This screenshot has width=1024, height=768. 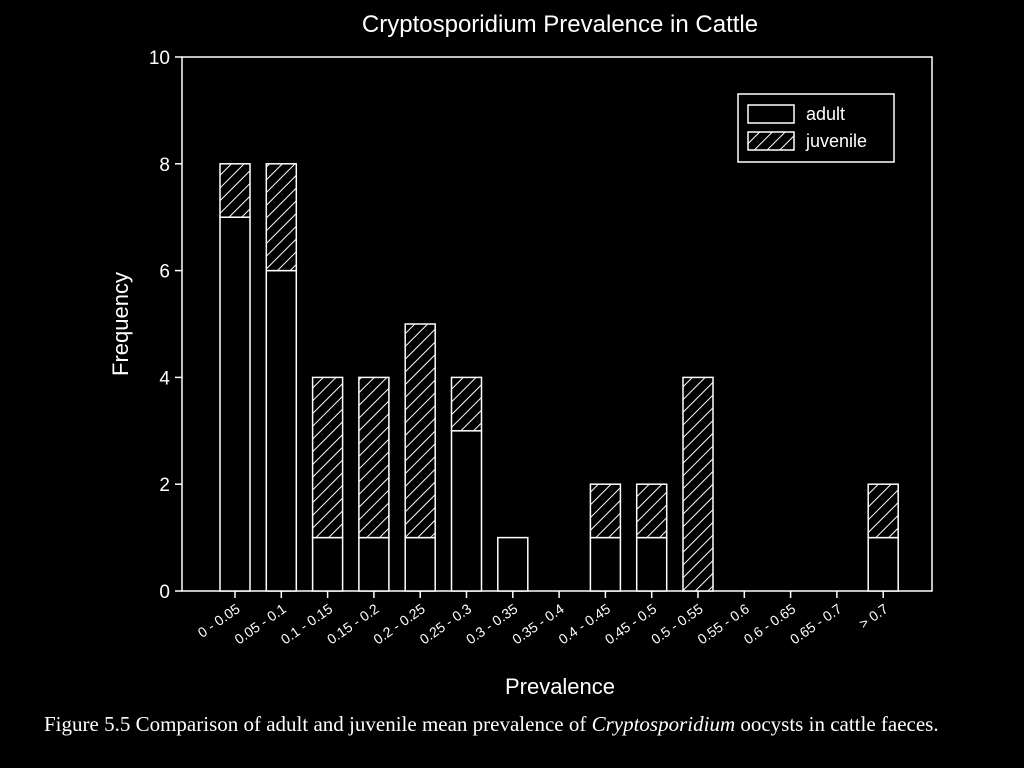 What do you see at coordinates (560, 24) in the screenshot?
I see `chart-title: Cryptosporidium Prevalence in Cattle` at bounding box center [560, 24].